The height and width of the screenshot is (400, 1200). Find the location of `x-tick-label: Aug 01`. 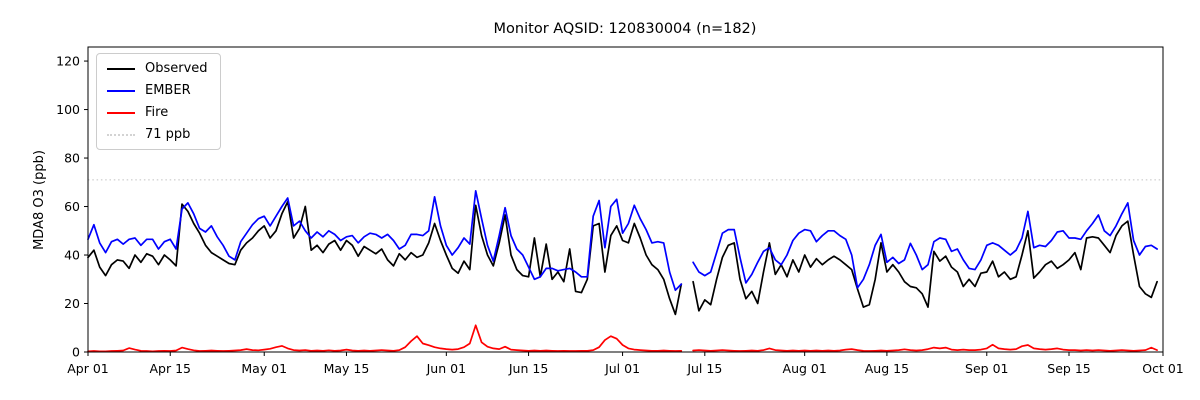

x-tick-label: Aug 01 is located at coordinates (805, 368).